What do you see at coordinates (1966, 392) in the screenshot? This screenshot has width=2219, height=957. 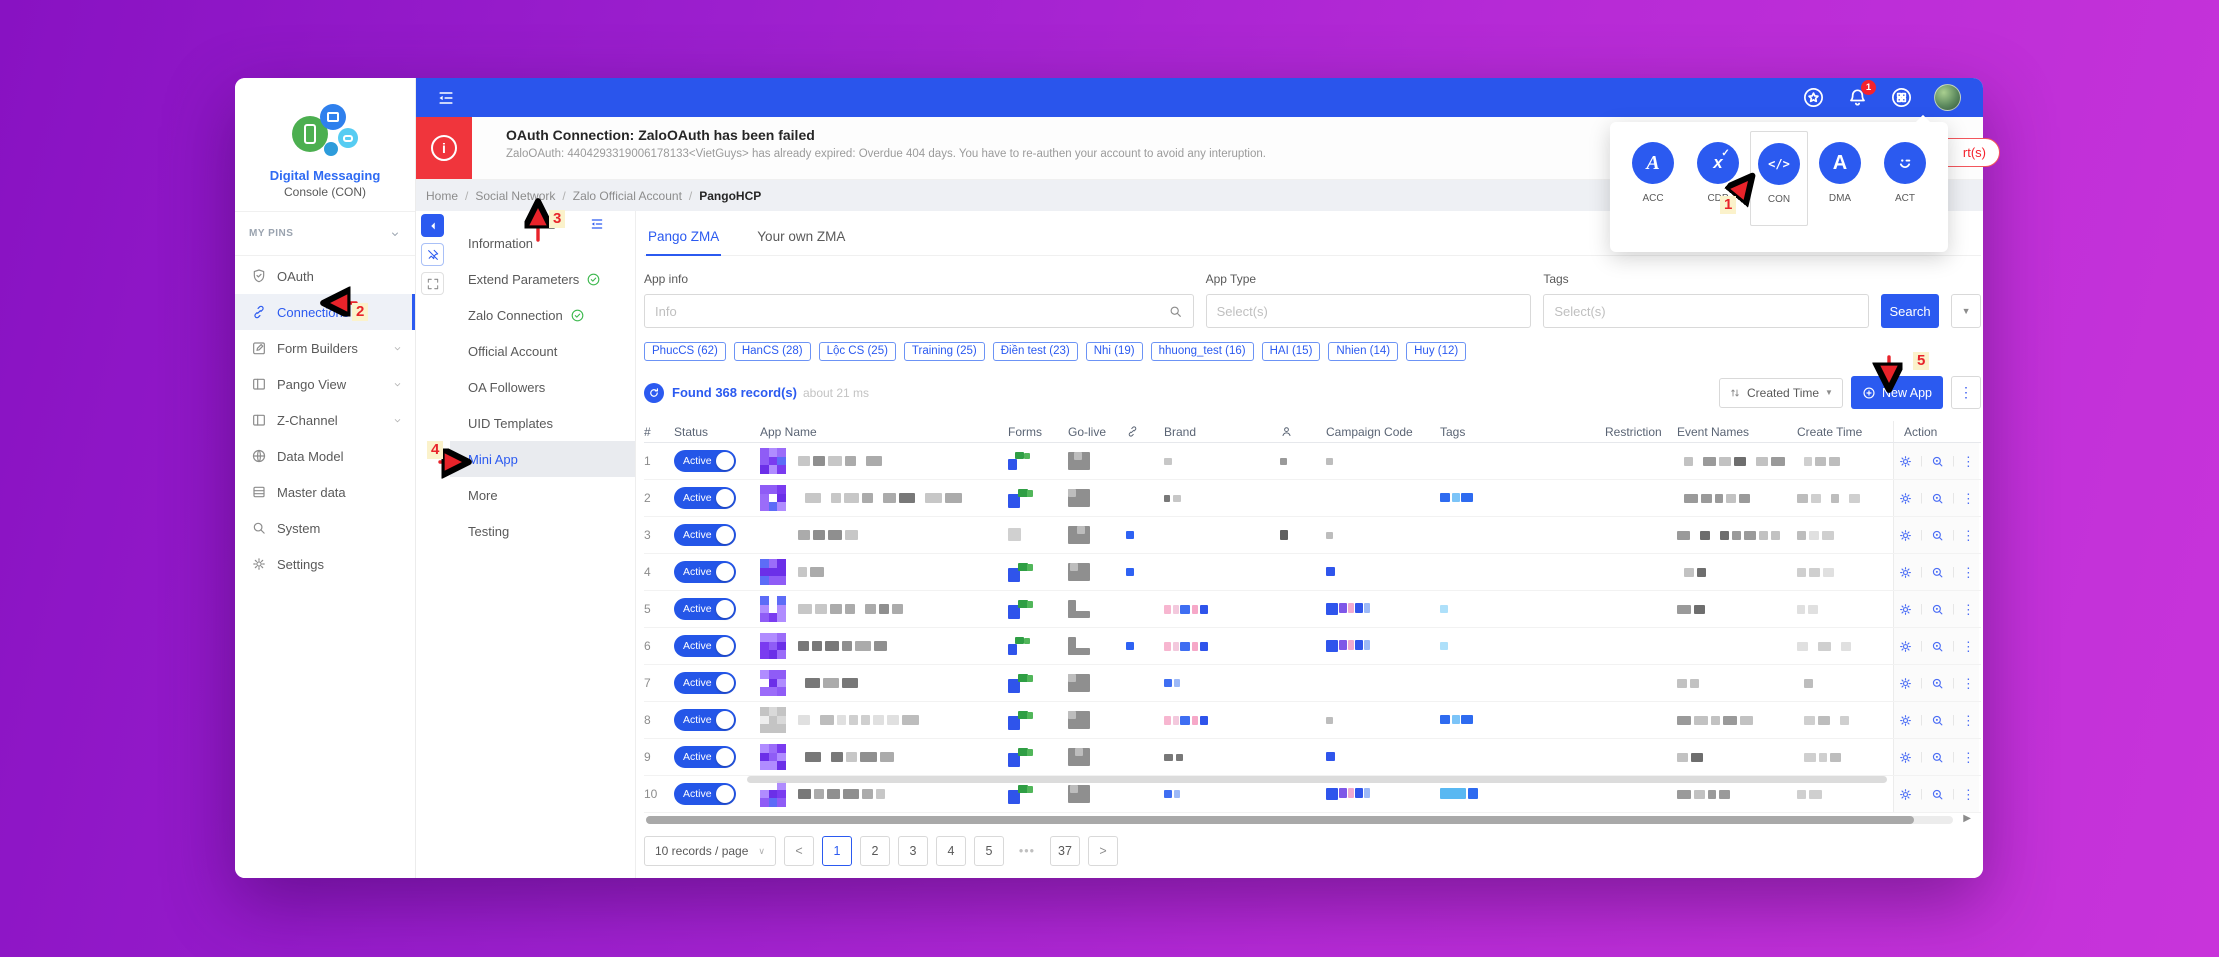 I see `more-options-button: ⋮` at bounding box center [1966, 392].